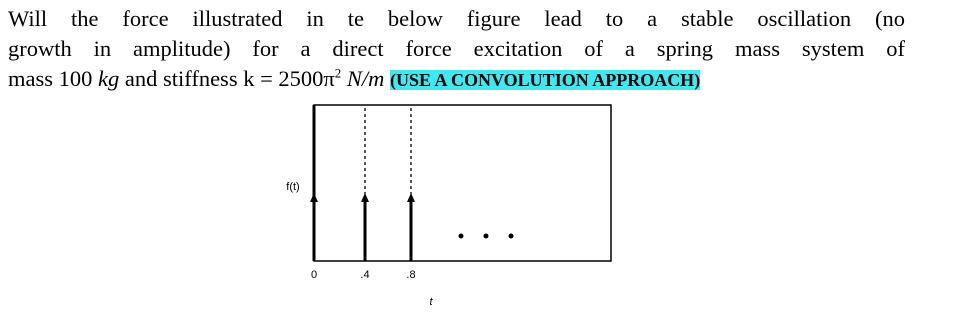  What do you see at coordinates (545, 80) in the screenshot?
I see `highlight: (USE A CONVOLUTION APPROACH)` at bounding box center [545, 80].